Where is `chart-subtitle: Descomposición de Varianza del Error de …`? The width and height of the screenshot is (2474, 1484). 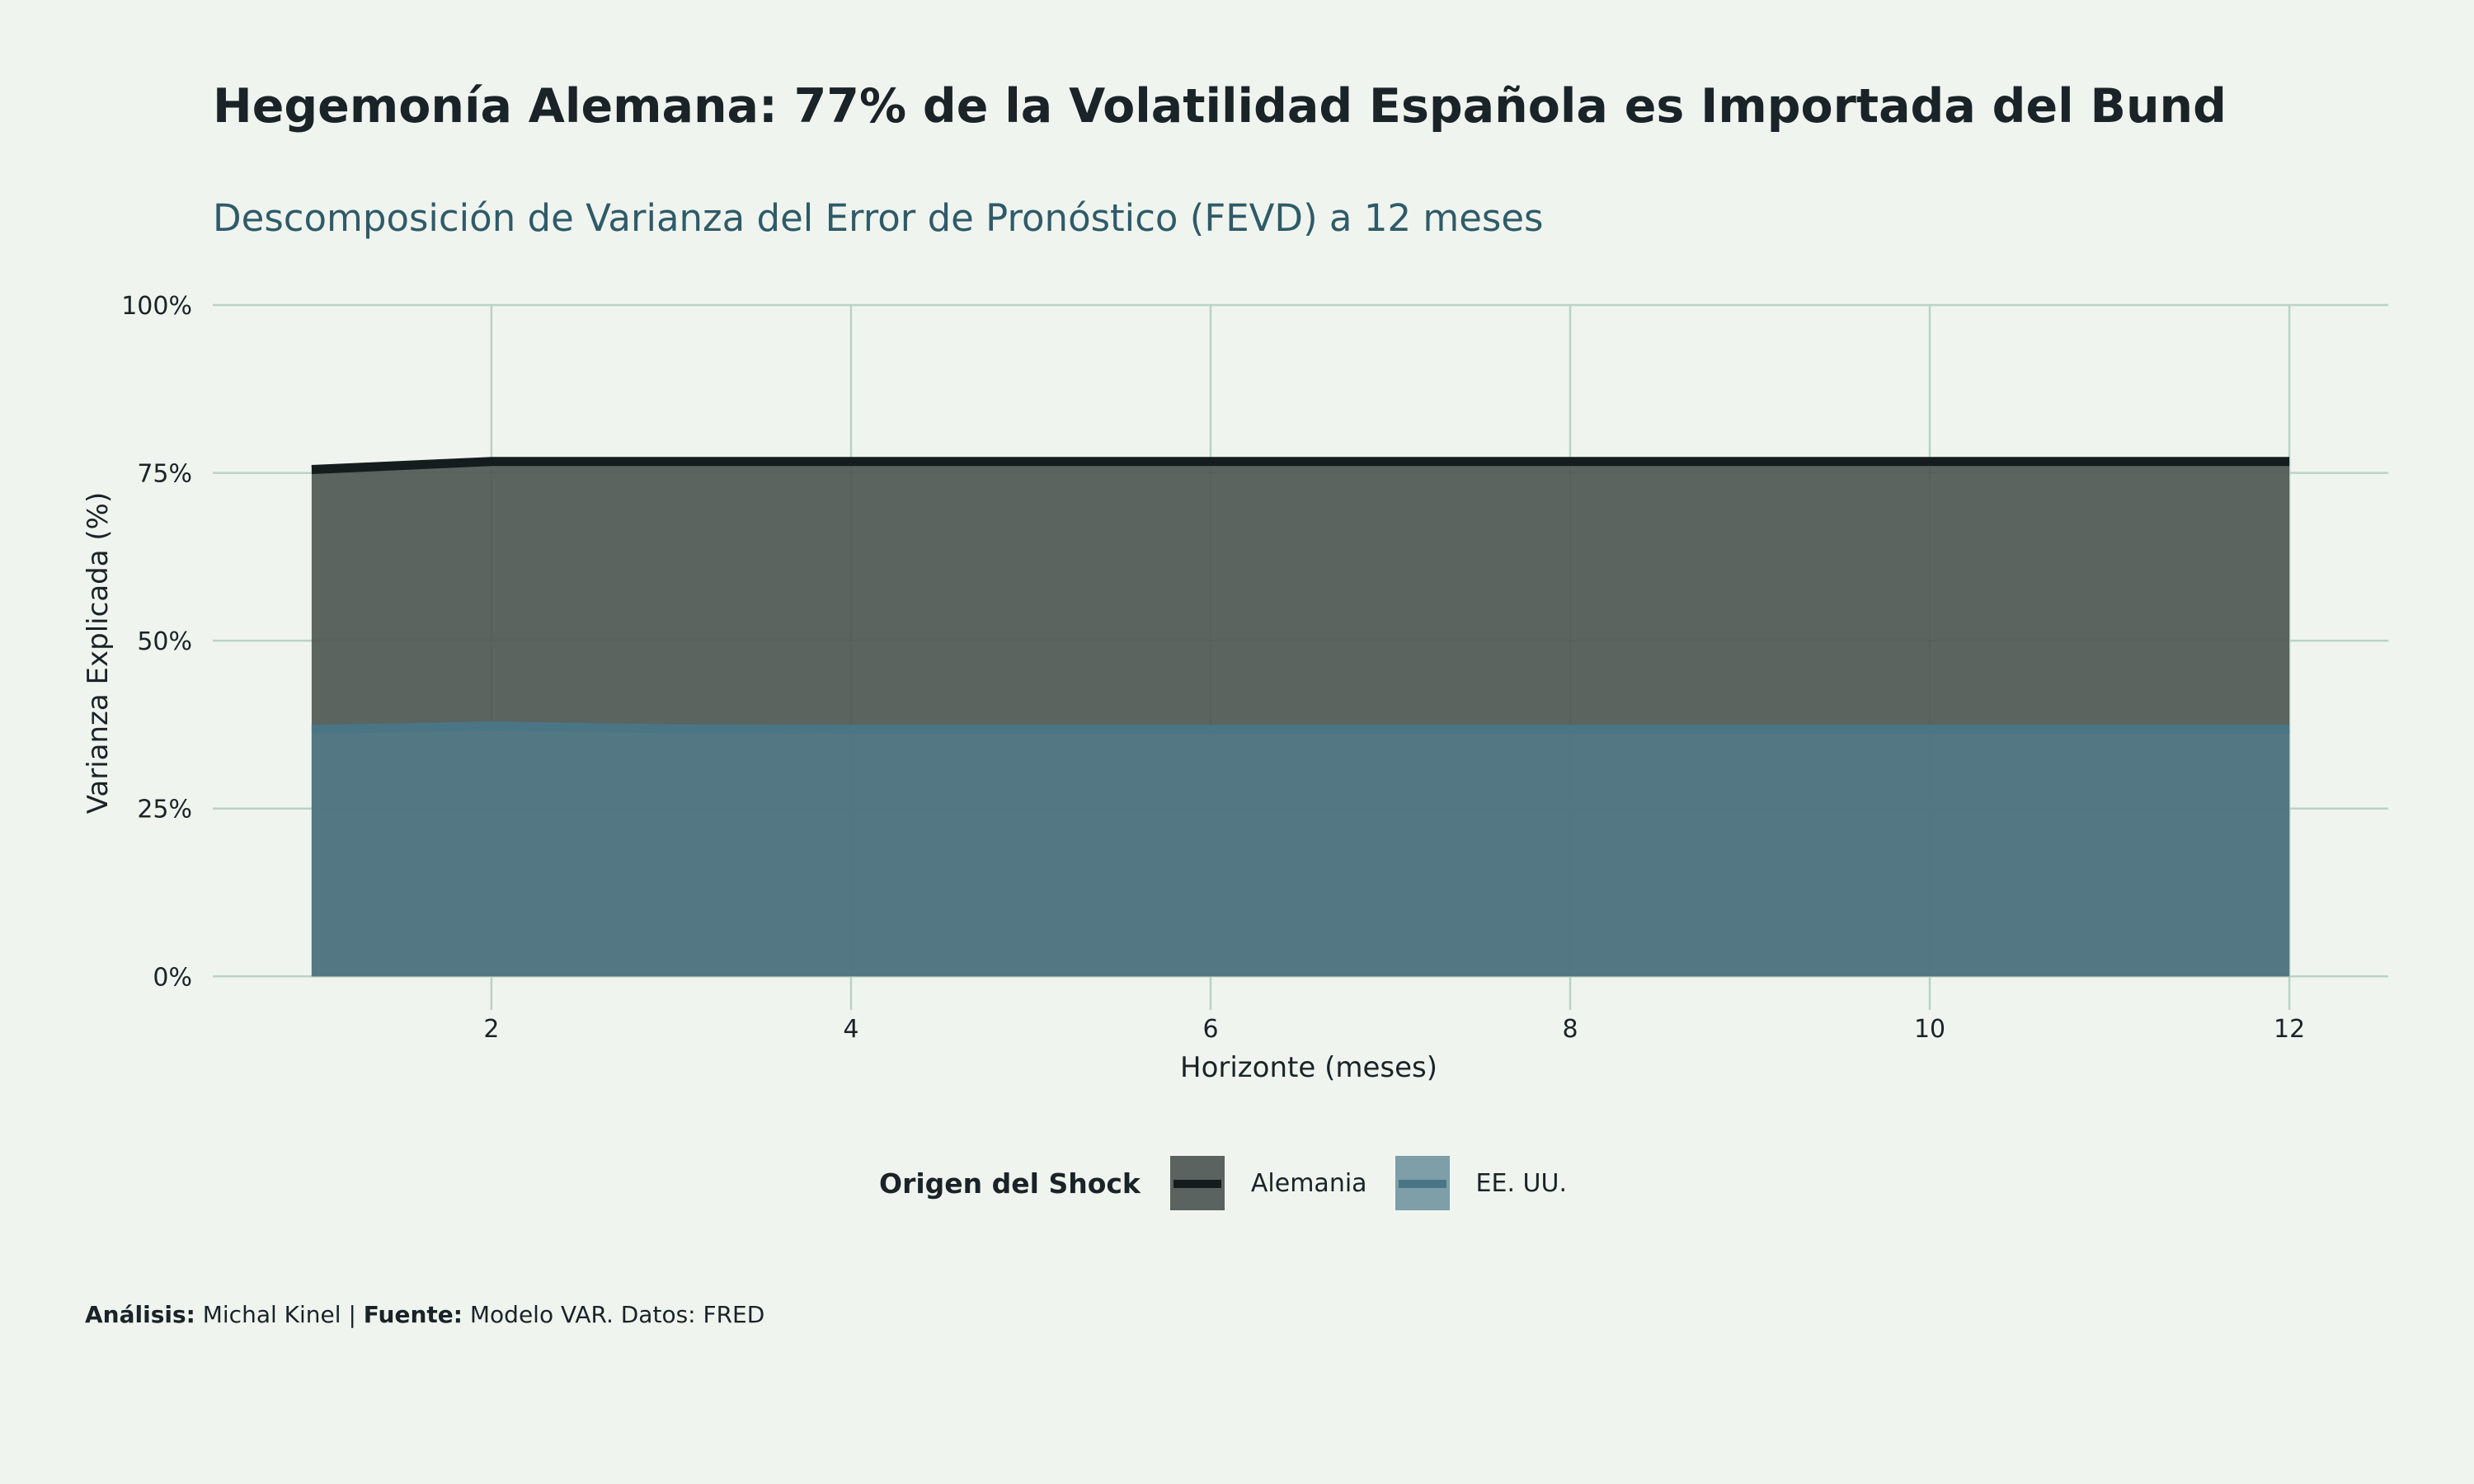
chart-subtitle: Descomposición de Varianza del Error de … is located at coordinates (878, 218).